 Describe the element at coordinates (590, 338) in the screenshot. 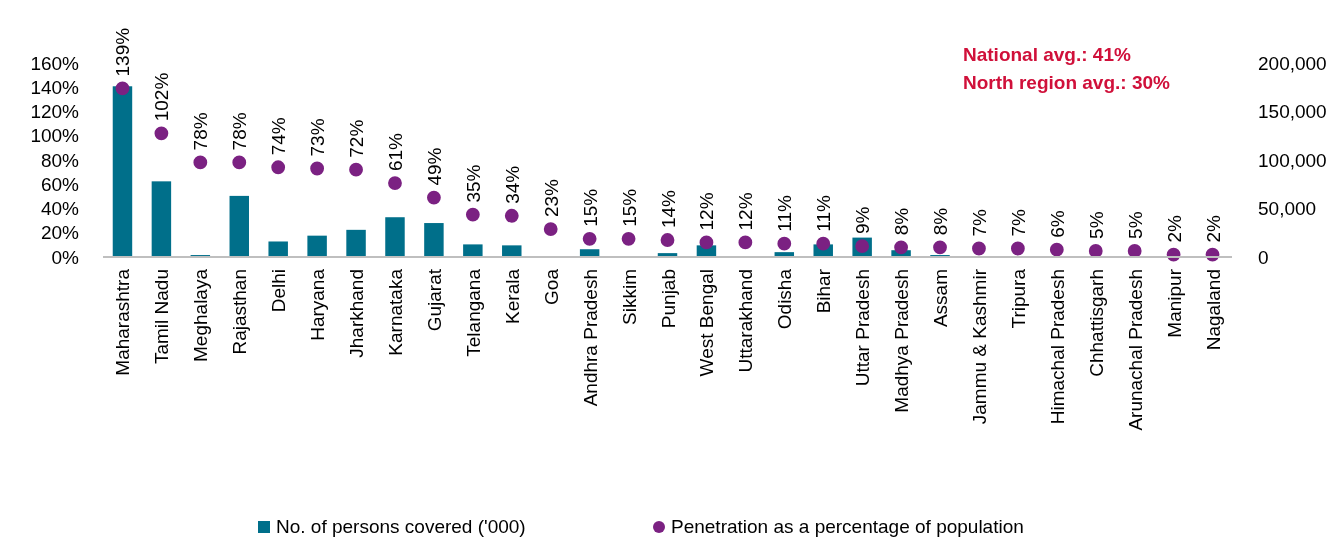

I see `x-tick-label: Andhra Pradesh` at that location.